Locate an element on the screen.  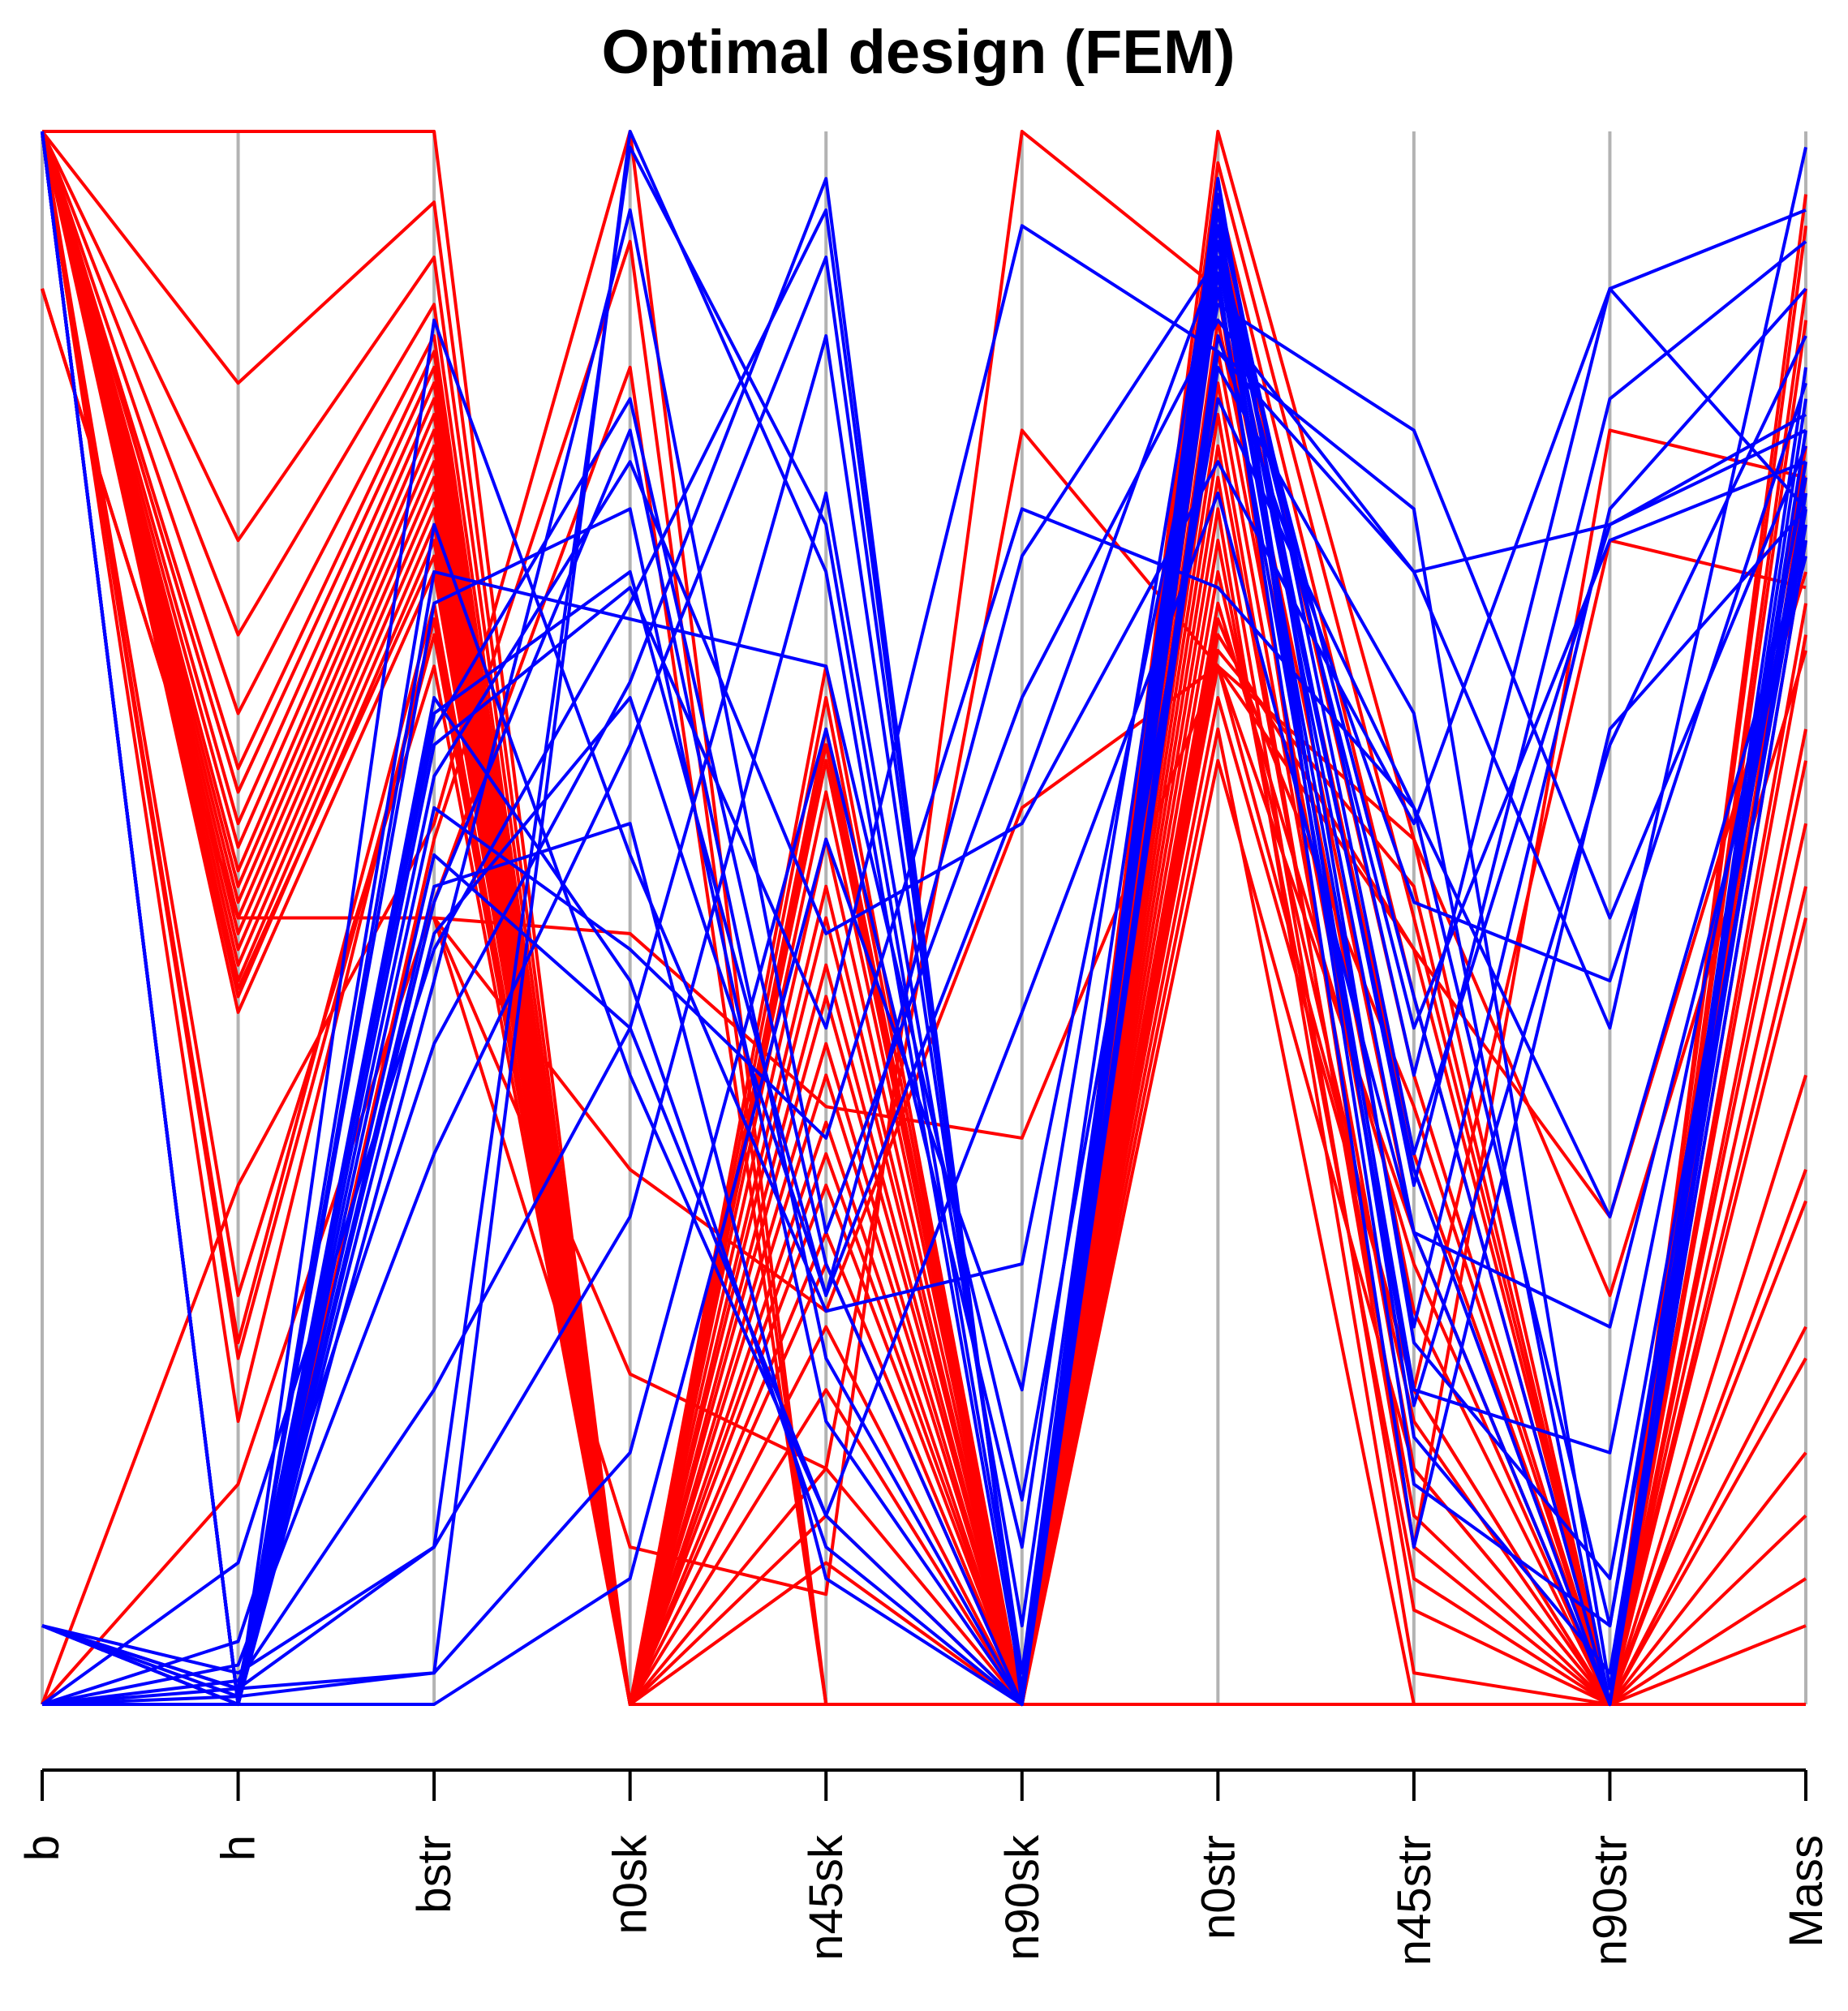
x-tick-label-h: h is located at coordinates (239, 1848).